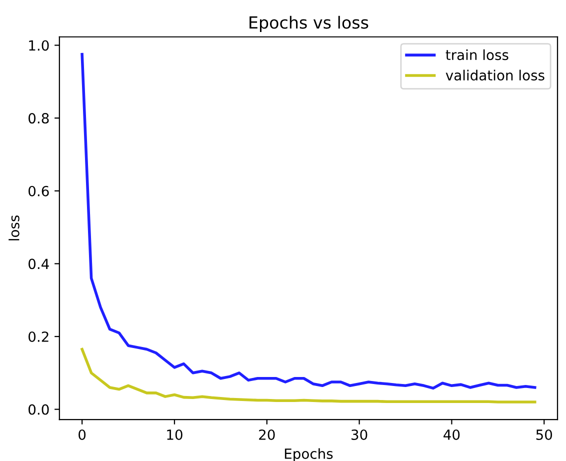 The image size is (566, 461). I want to click on x-tick-label: 30, so click(360, 434).